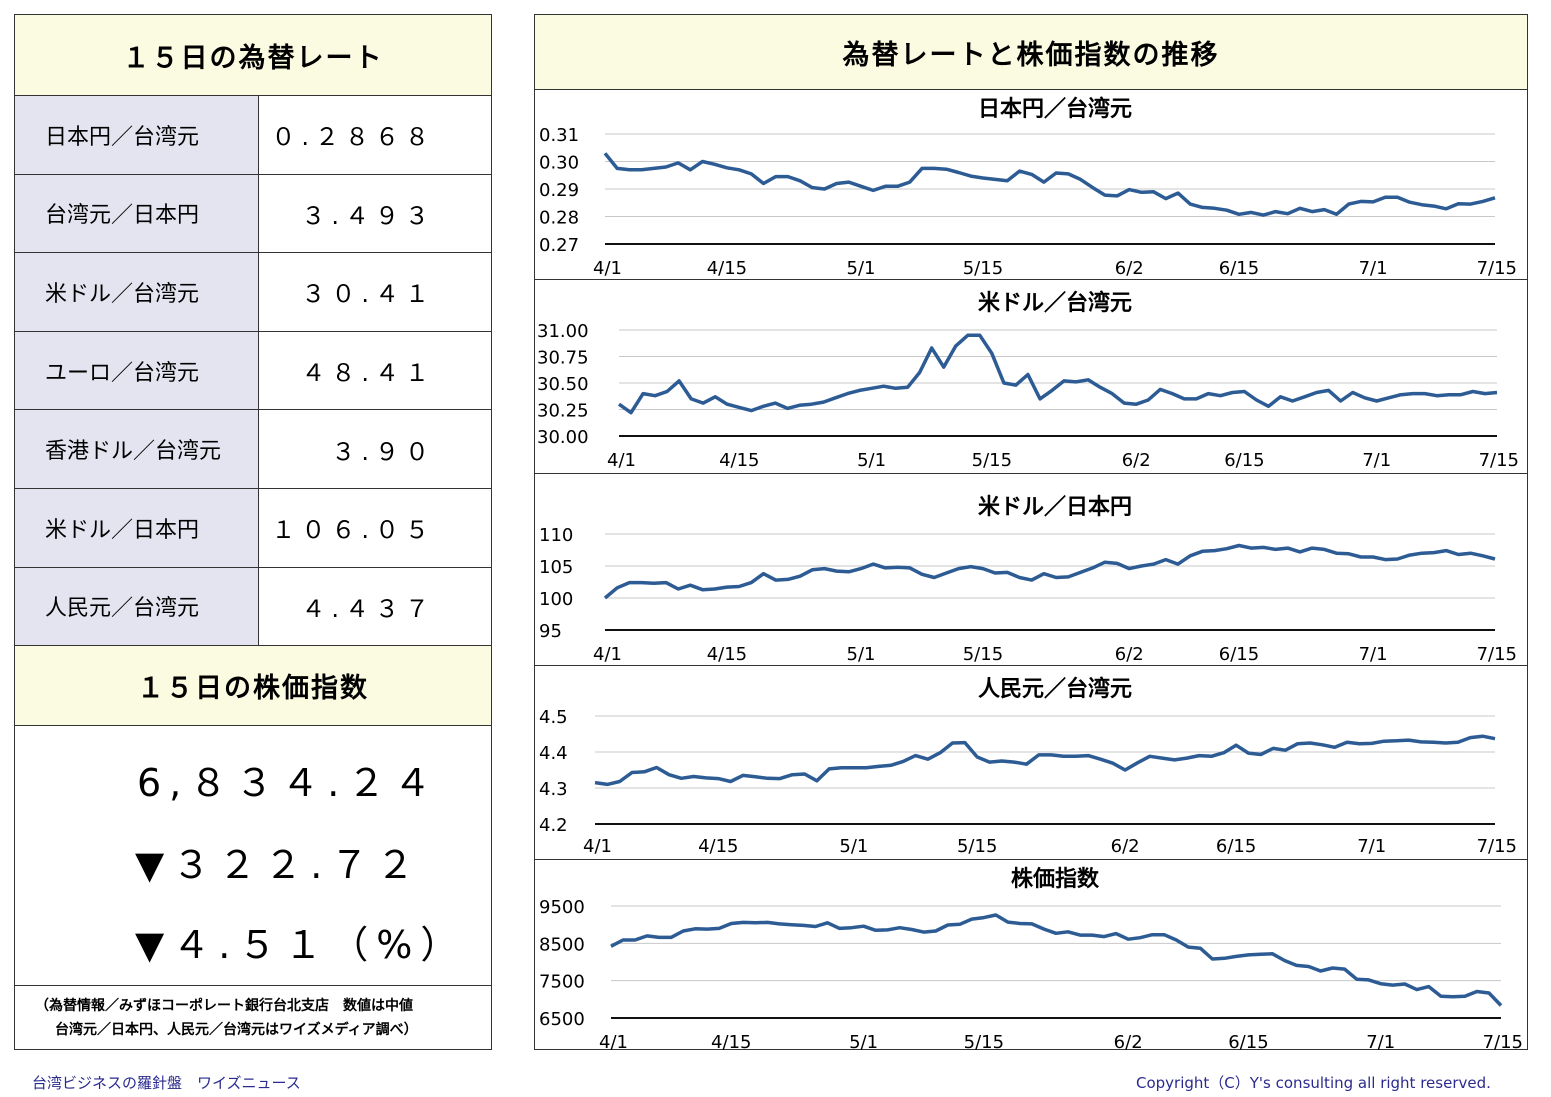 This screenshot has width=1551, height=1097. Describe the element at coordinates (288, 783) in the screenshot. I see `index-value: 6,８３４.２４` at that location.